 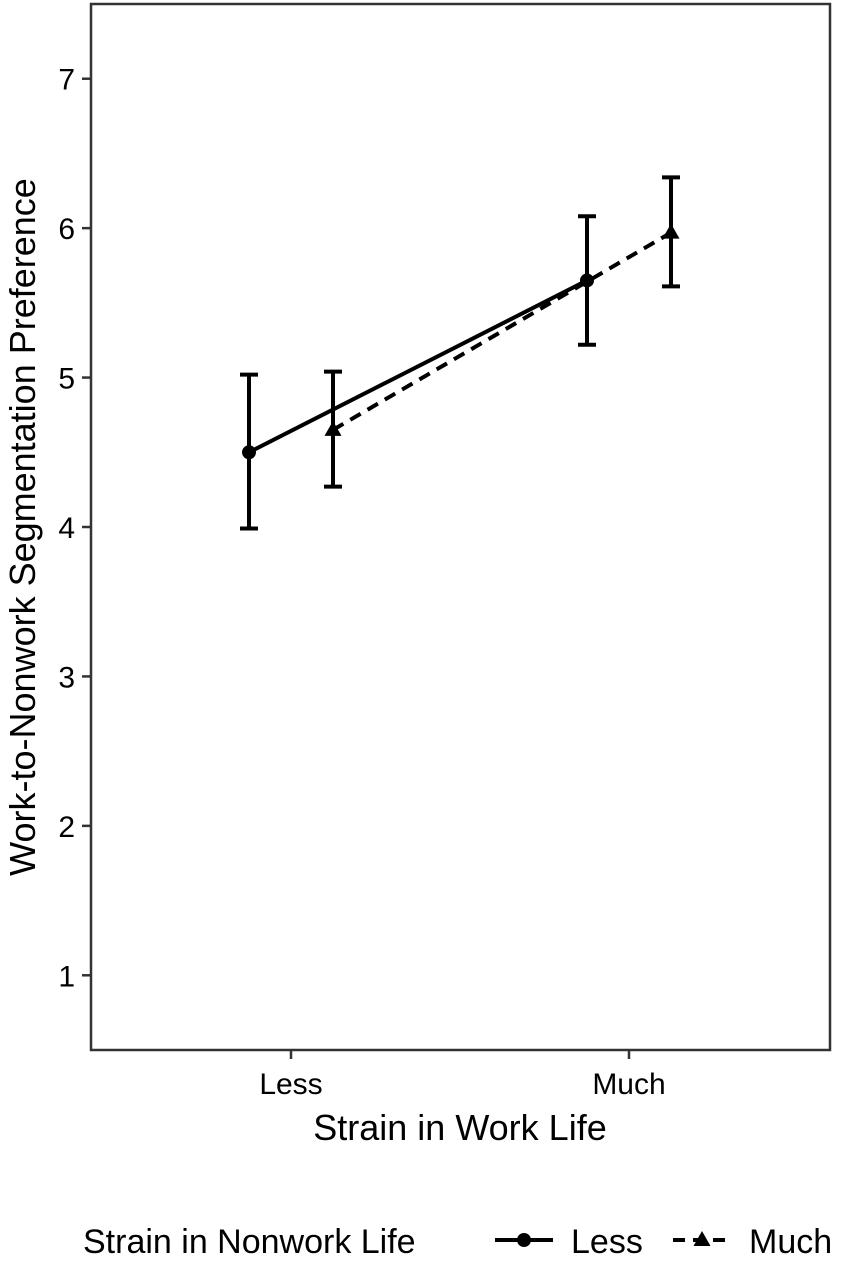 I want to click on y-tick-label: 4, so click(x=66, y=528).